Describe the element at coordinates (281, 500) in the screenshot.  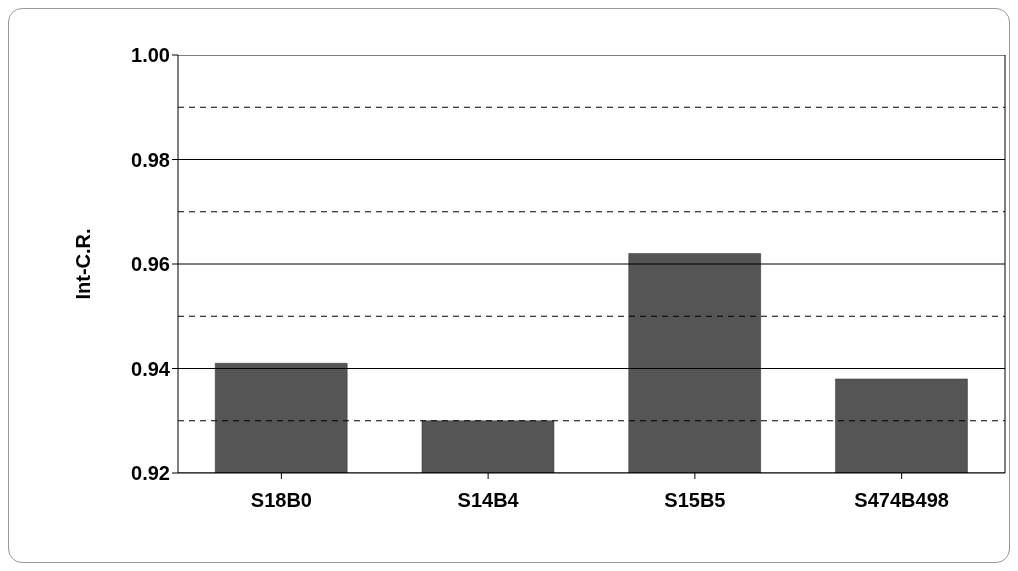
I see `x-tick-label: S18B0` at that location.